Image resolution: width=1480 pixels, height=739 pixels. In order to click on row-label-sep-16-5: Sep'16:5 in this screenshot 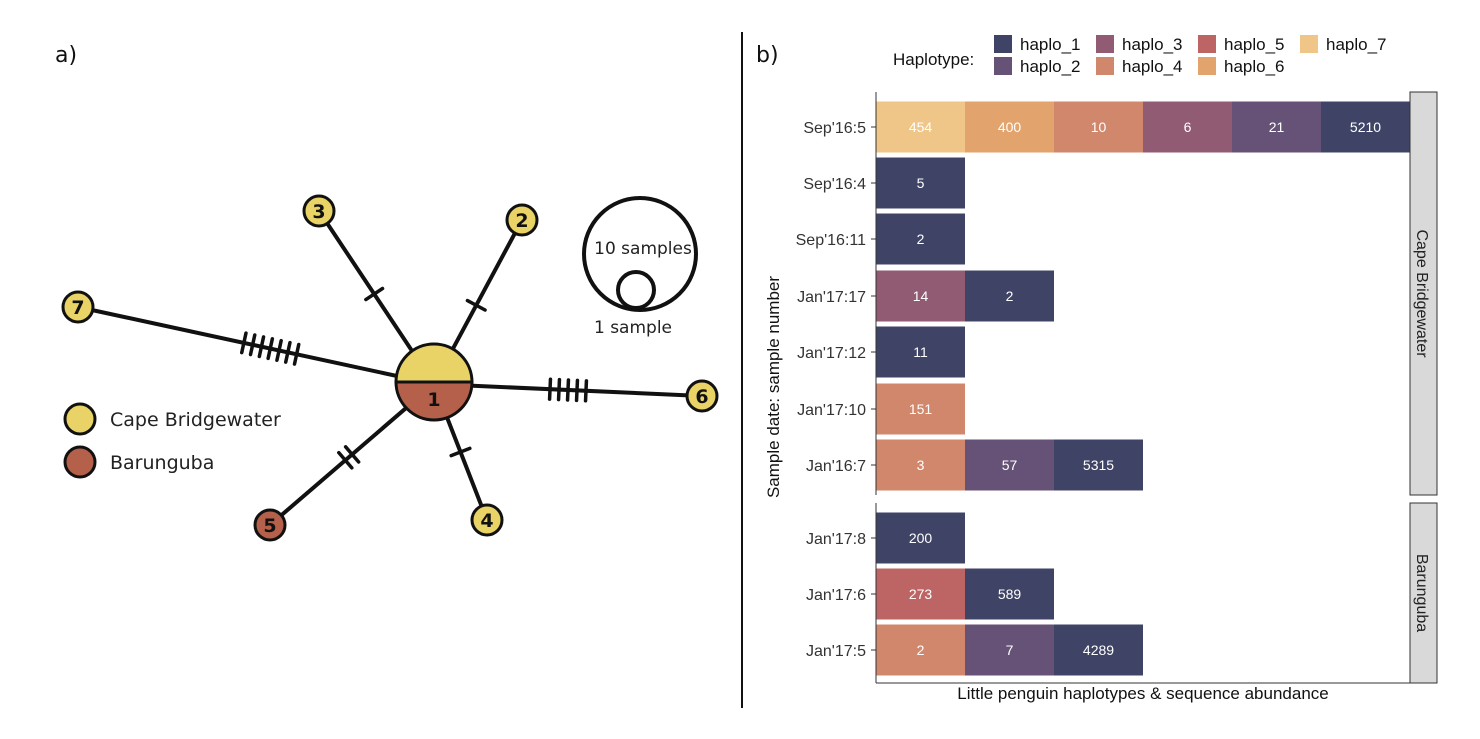, I will do `click(834, 128)`.